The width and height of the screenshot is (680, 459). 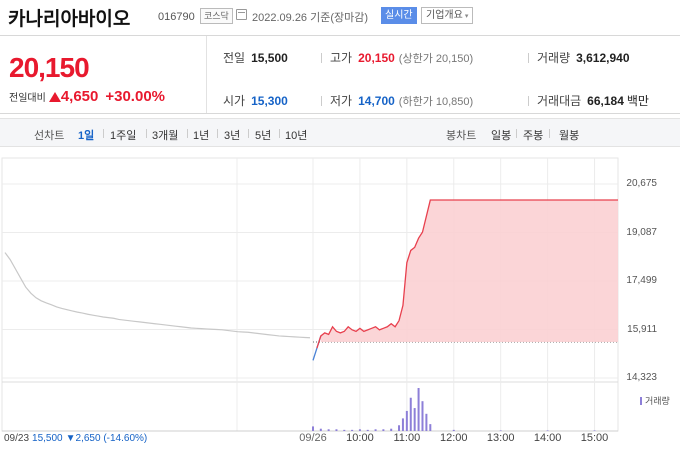 I want to click on volume-label: 거래량, so click(x=554, y=58).